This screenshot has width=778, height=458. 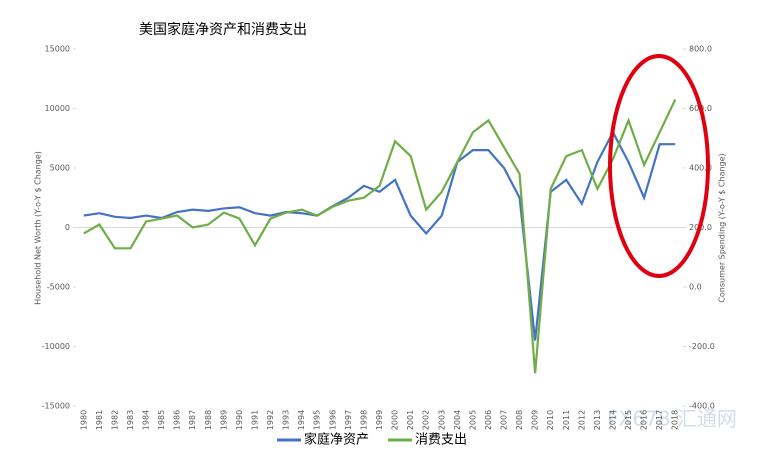 What do you see at coordinates (348, 420) in the screenshot?
I see `x-tick-label: 1997` at bounding box center [348, 420].